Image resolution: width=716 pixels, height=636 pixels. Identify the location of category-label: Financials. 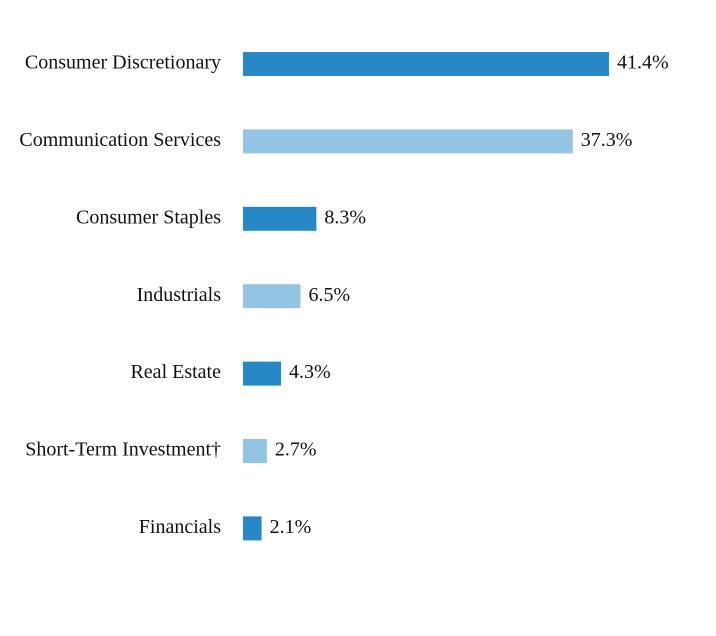
(180, 527).